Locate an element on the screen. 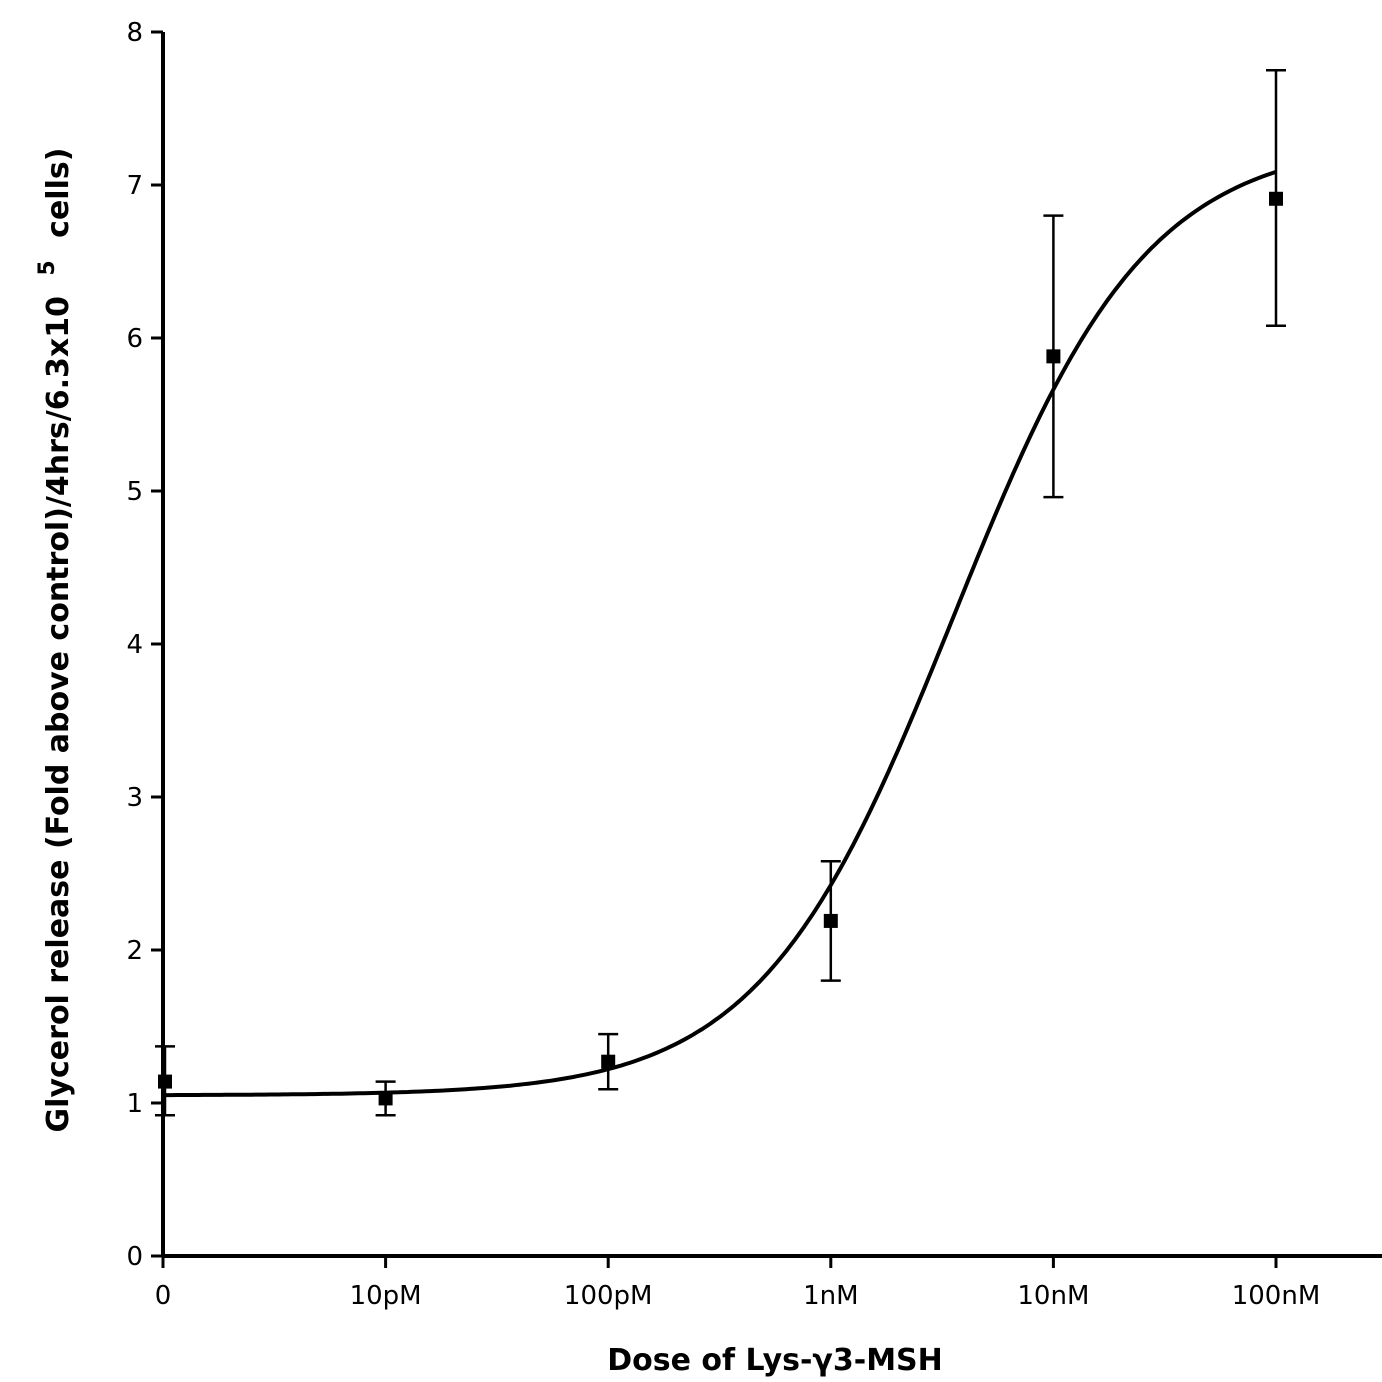 This screenshot has width=1382, height=1382. y-tick-label: 1 is located at coordinates (134, 1104).